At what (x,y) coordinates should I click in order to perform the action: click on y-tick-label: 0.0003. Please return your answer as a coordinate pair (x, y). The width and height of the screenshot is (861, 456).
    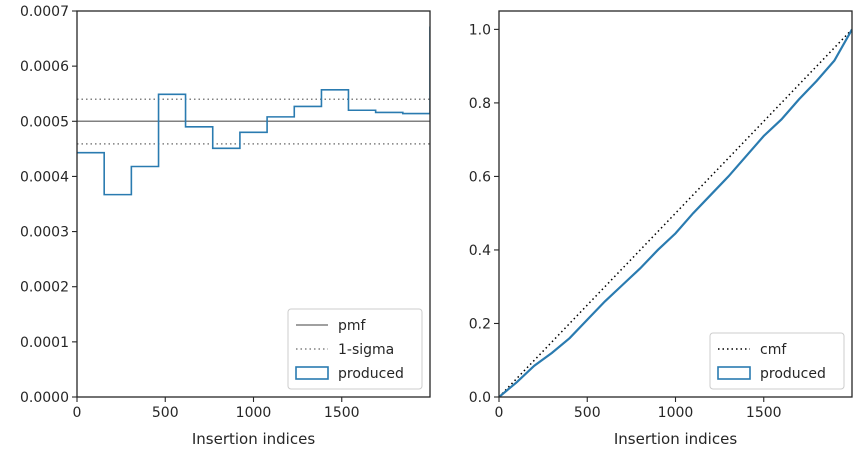
    Looking at the image, I should click on (44, 233).